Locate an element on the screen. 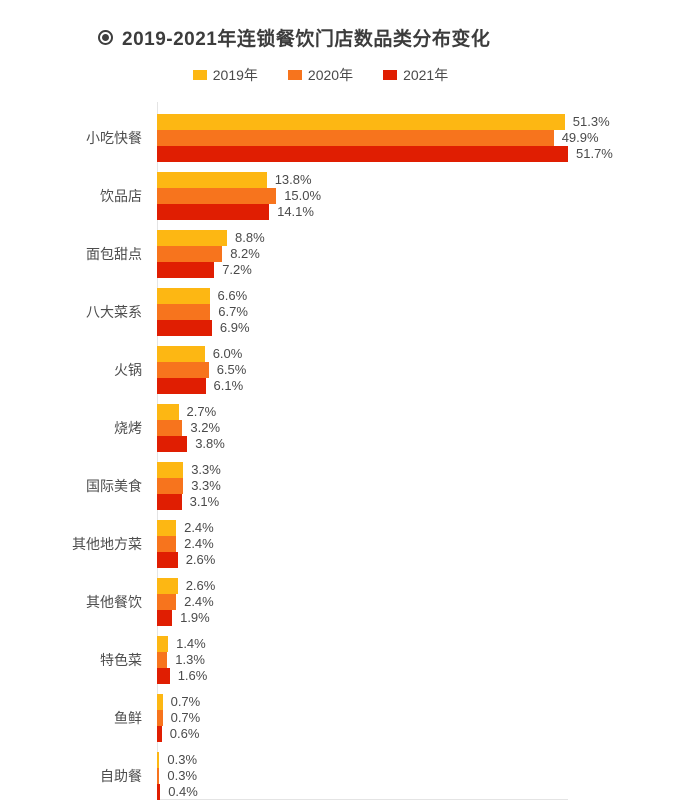  bar-row: 14.1% is located at coordinates (424, 212).